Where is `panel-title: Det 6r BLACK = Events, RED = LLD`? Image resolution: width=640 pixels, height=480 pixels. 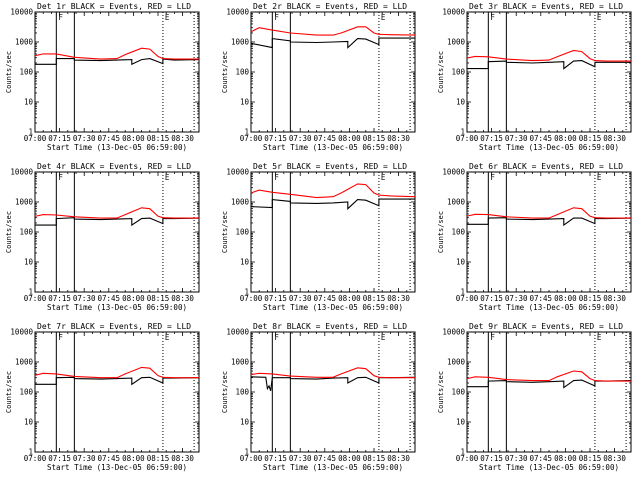 panel-title: Det 6r BLACK = Events, RED = LLD is located at coordinates (546, 166).